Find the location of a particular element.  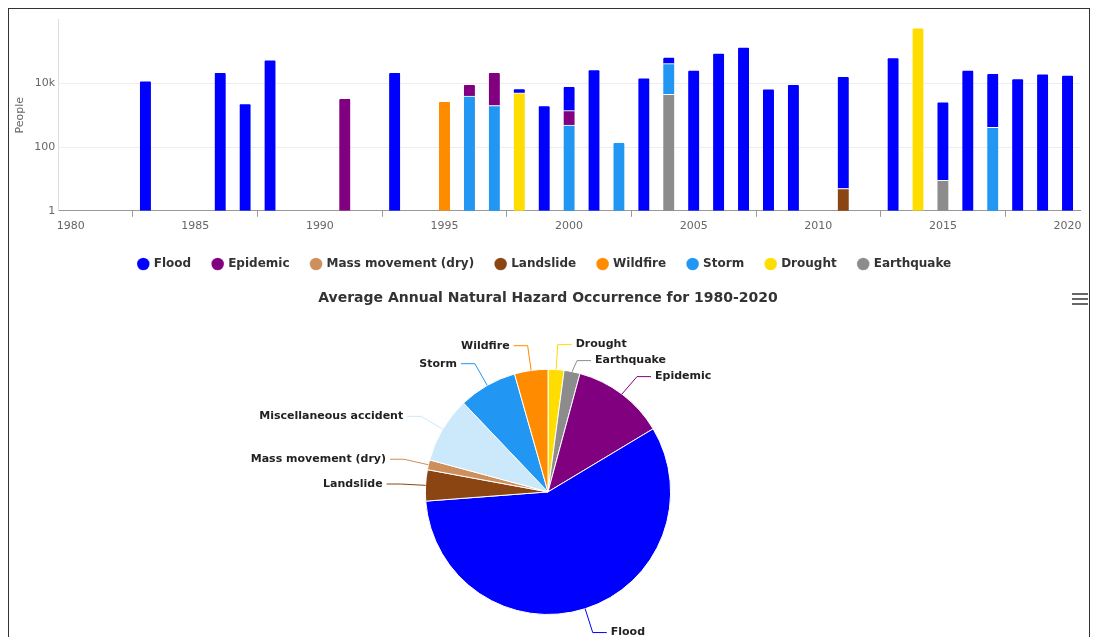

legend-label: Landslide is located at coordinates (544, 263).